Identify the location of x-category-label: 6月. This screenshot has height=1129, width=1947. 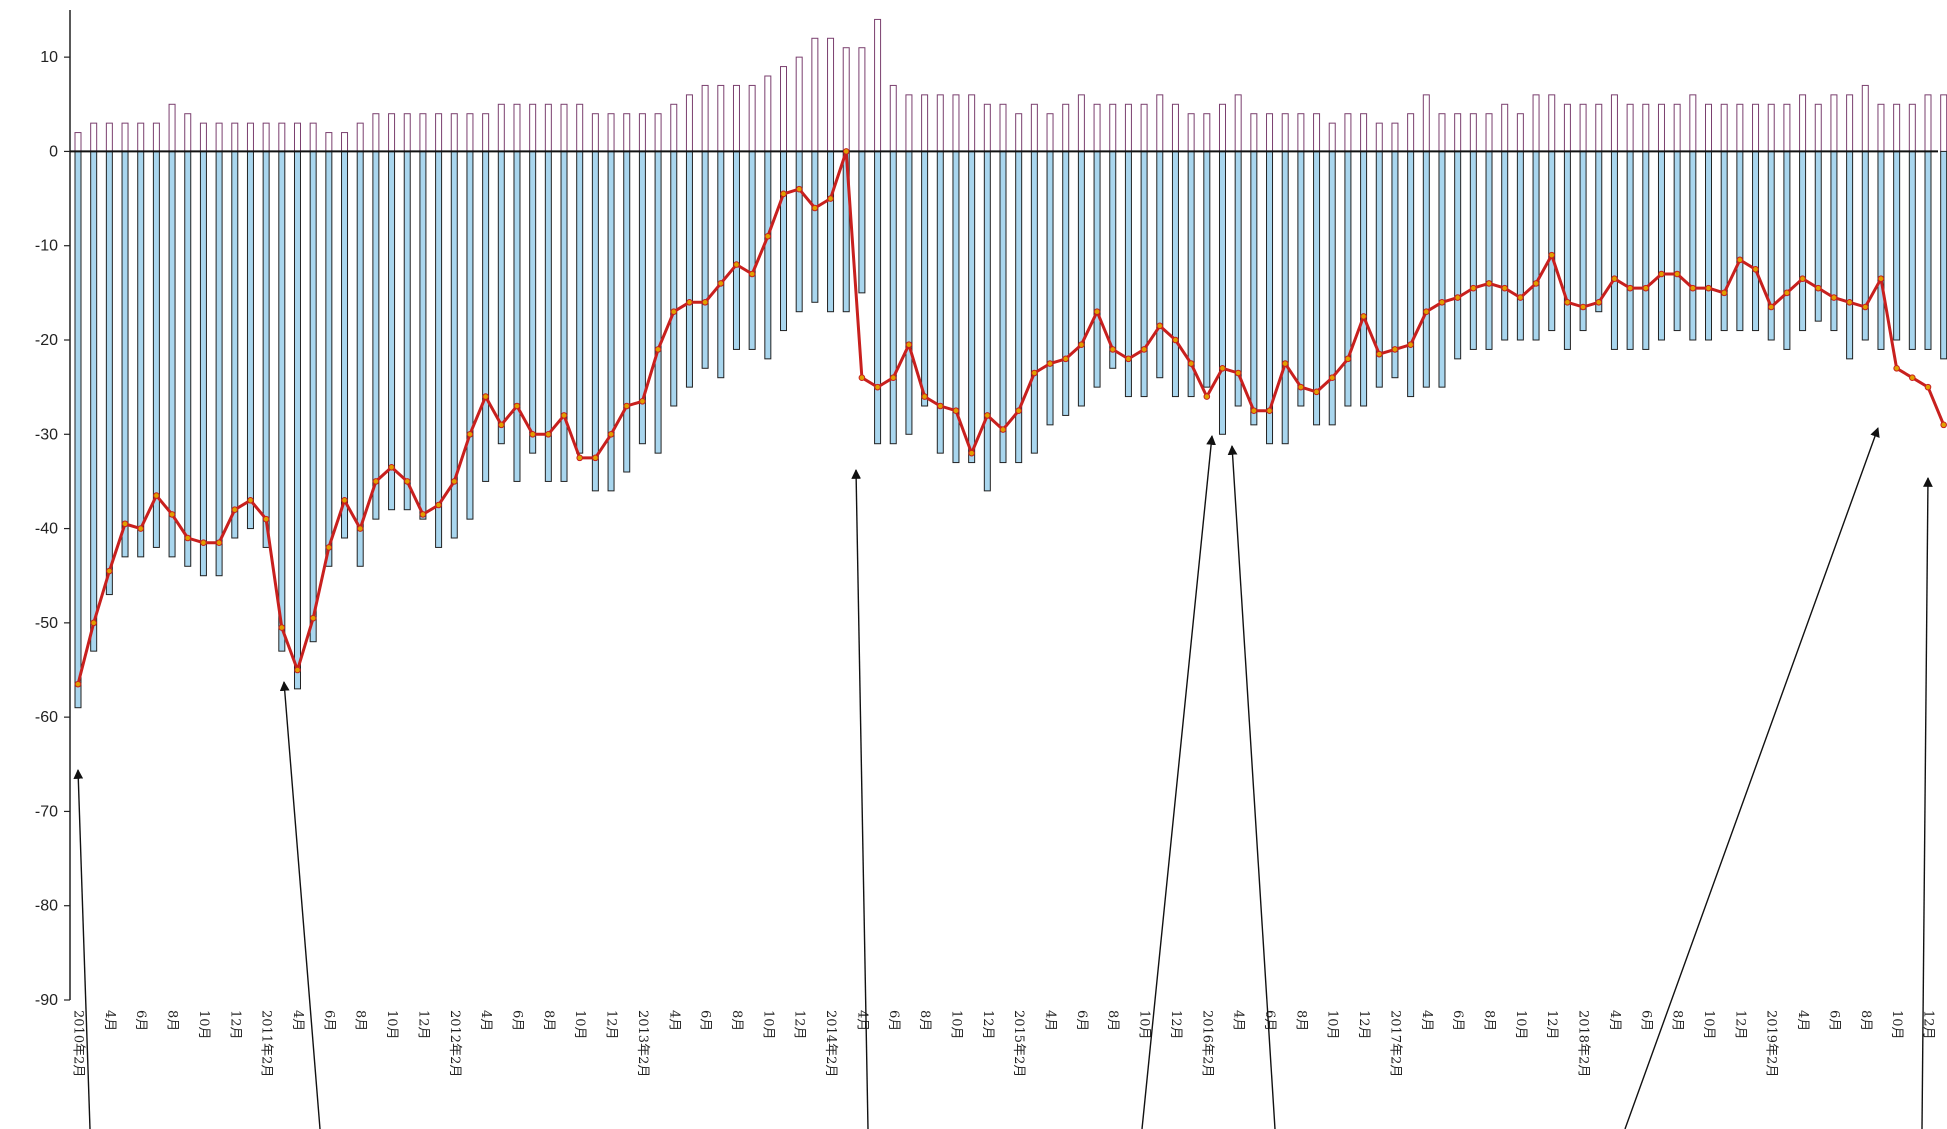
(1645, 1020).